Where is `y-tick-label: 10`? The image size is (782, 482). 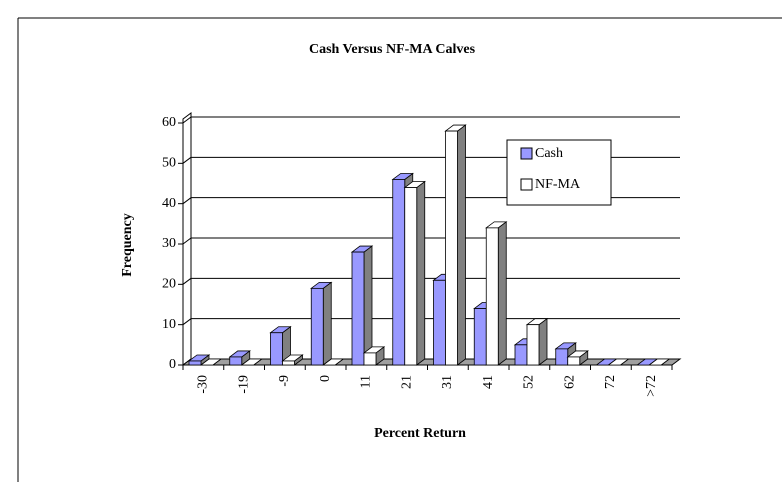
y-tick-label: 10 is located at coordinates (169, 324).